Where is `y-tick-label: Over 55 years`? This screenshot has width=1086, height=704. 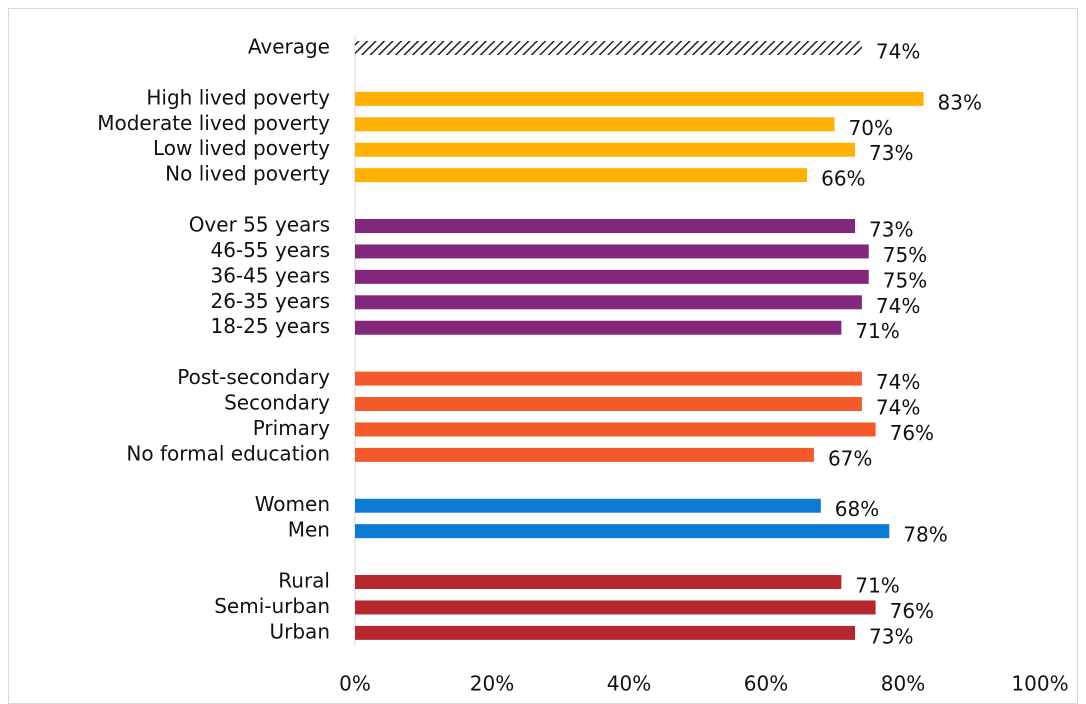
y-tick-label: Over 55 years is located at coordinates (259, 225).